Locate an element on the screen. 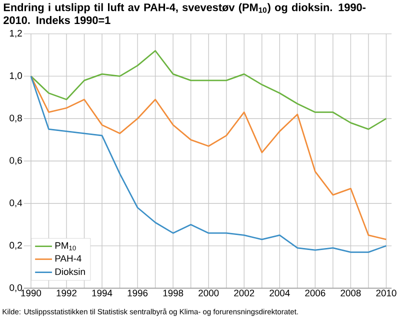 Image resolution: width=400 pixels, height=318 pixels. y-tick-label: 0,4 is located at coordinates (16, 204).